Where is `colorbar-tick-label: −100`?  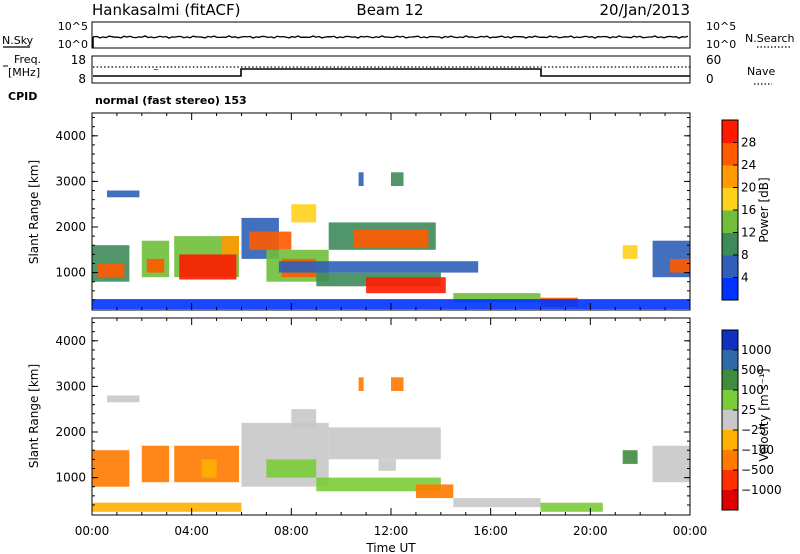
colorbar-tick-label: −100 is located at coordinates (757, 450).